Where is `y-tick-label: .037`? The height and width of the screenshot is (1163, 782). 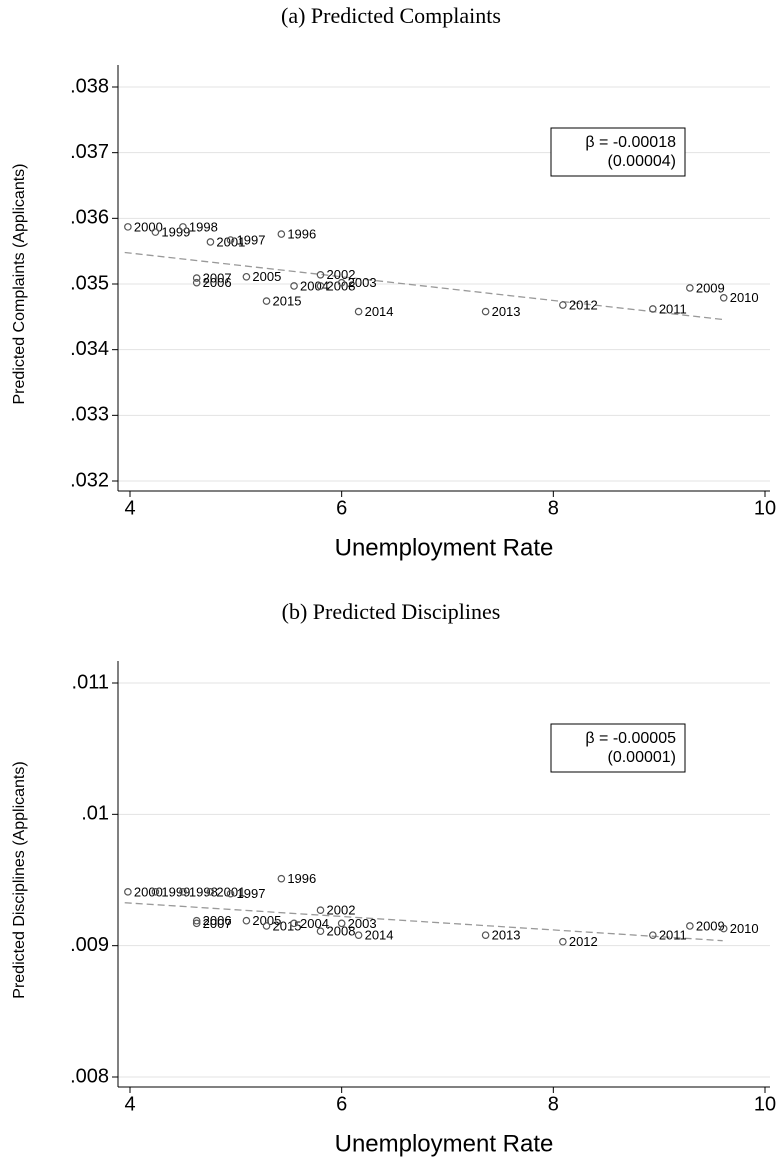 y-tick-label: .037 is located at coordinates (89, 152).